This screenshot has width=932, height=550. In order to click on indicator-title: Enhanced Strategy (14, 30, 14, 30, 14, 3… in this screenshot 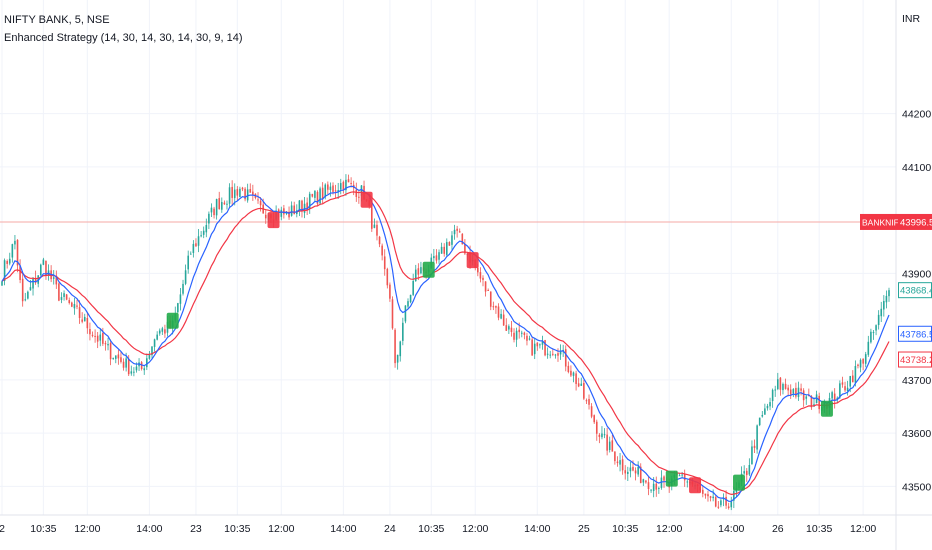, I will do `click(123, 38)`.